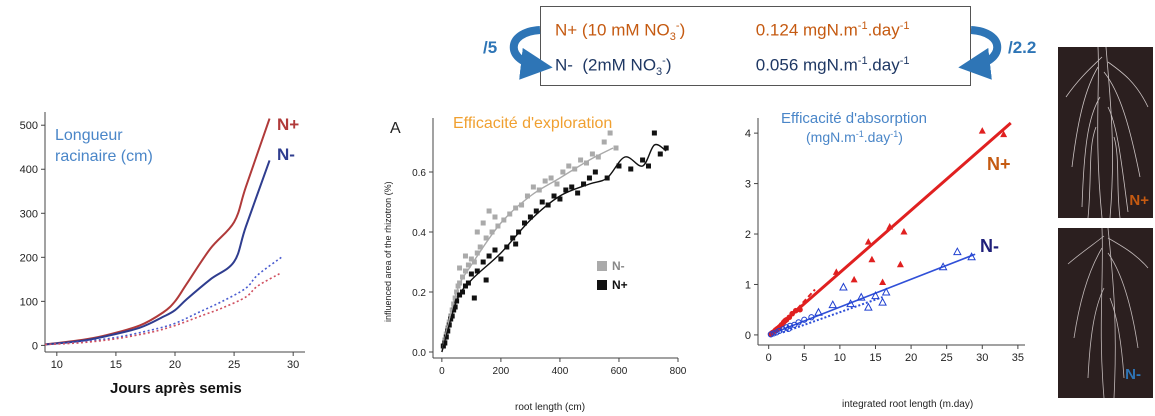  I want to click on chart3-title-unit-close: ), so click(900, 137).